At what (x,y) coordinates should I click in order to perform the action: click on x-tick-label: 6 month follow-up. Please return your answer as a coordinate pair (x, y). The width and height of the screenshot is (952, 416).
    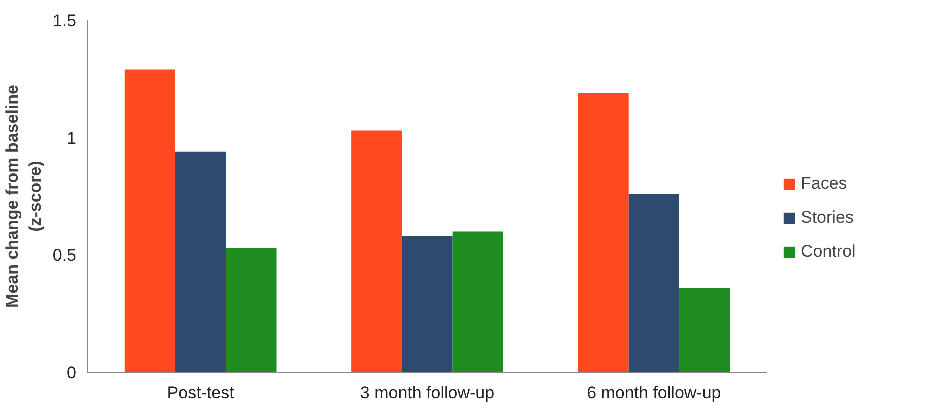
    Looking at the image, I should click on (654, 393).